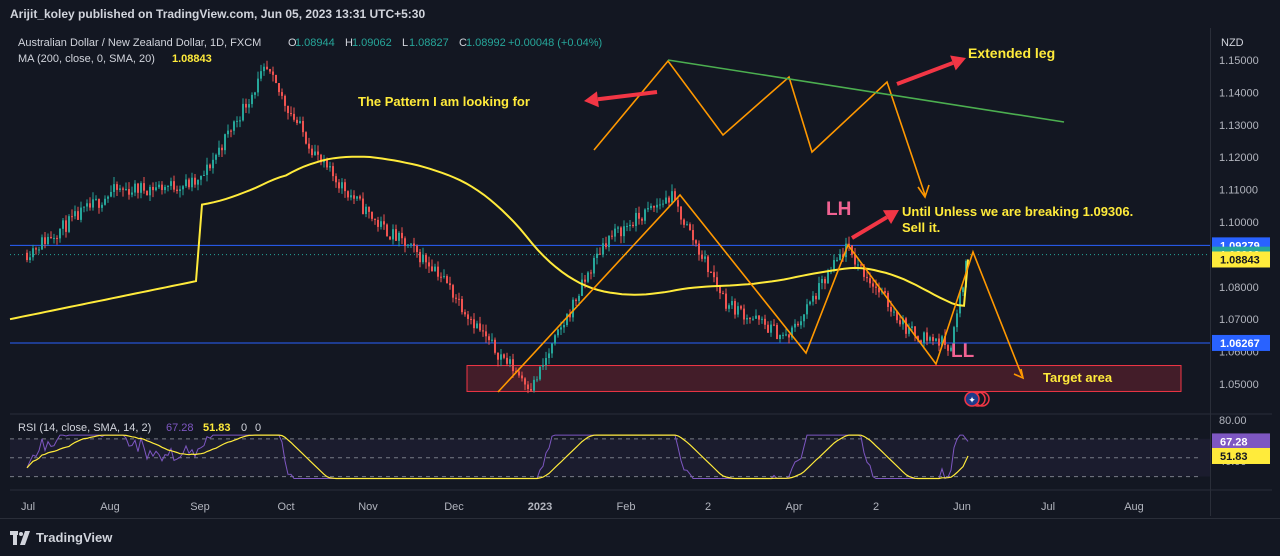  Describe the element at coordinates (963, 351) in the screenshot. I see `annotation-ll: LL` at that location.